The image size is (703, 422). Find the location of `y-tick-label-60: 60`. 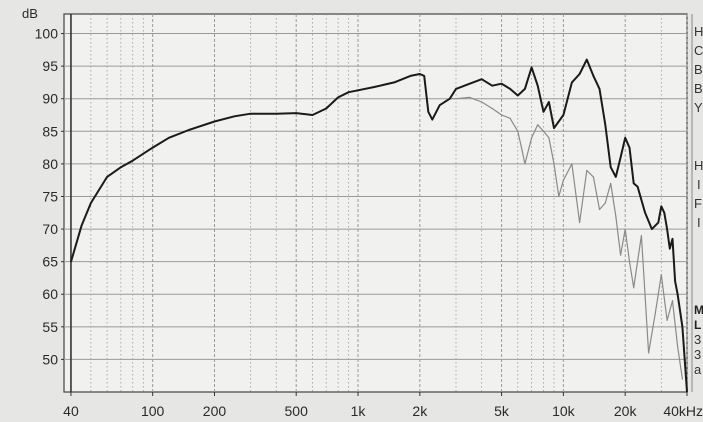

y-tick-label-60: 60 is located at coordinates (50, 294).